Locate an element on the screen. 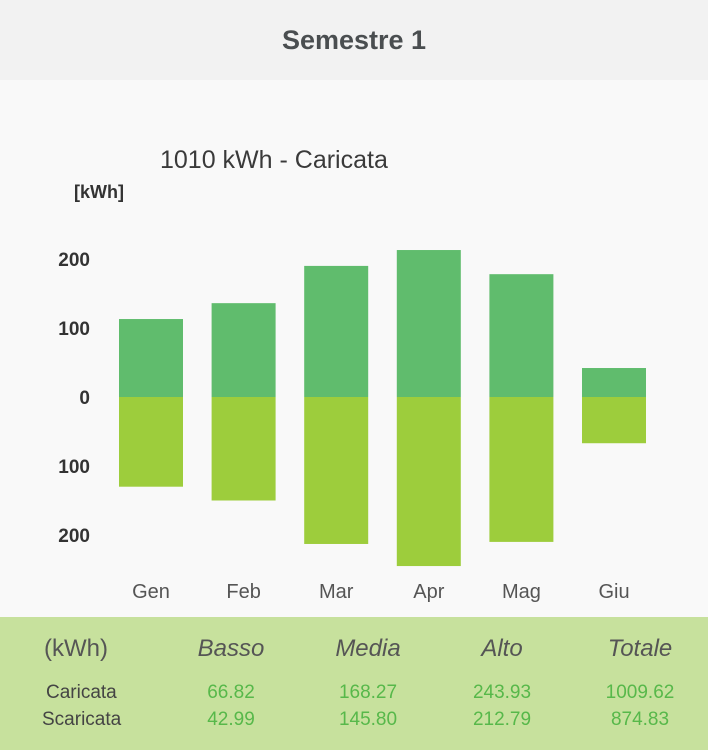 Image resolution: width=708 pixels, height=750 pixels. value-caricata-alto: 243.93 is located at coordinates (502, 692).